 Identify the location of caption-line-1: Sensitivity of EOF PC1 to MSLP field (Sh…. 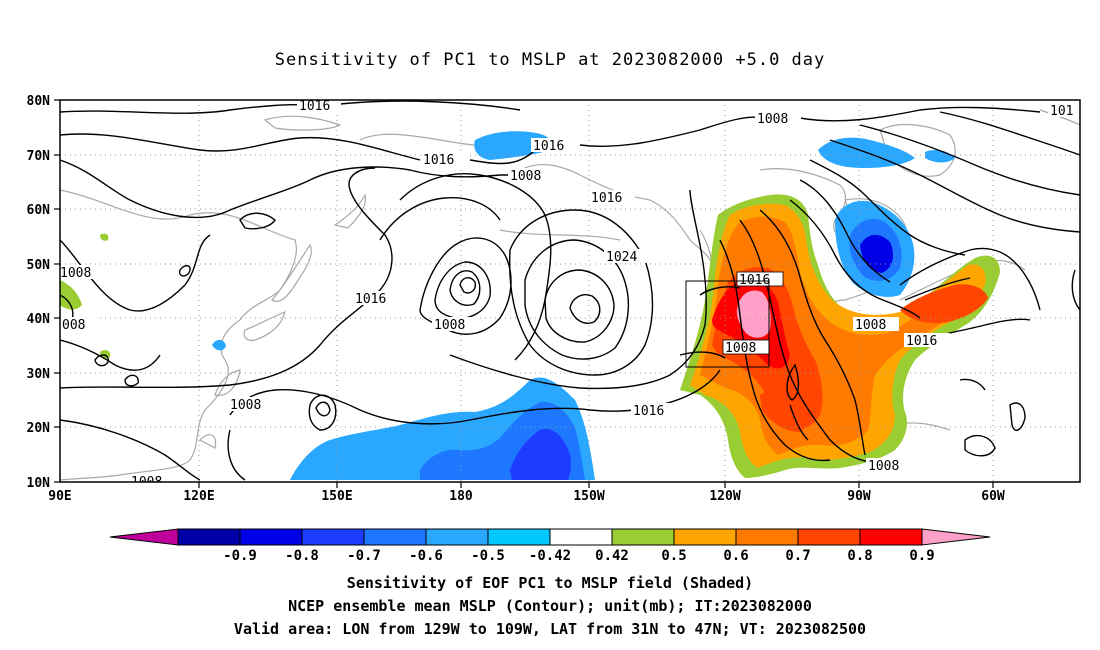
(550, 583).